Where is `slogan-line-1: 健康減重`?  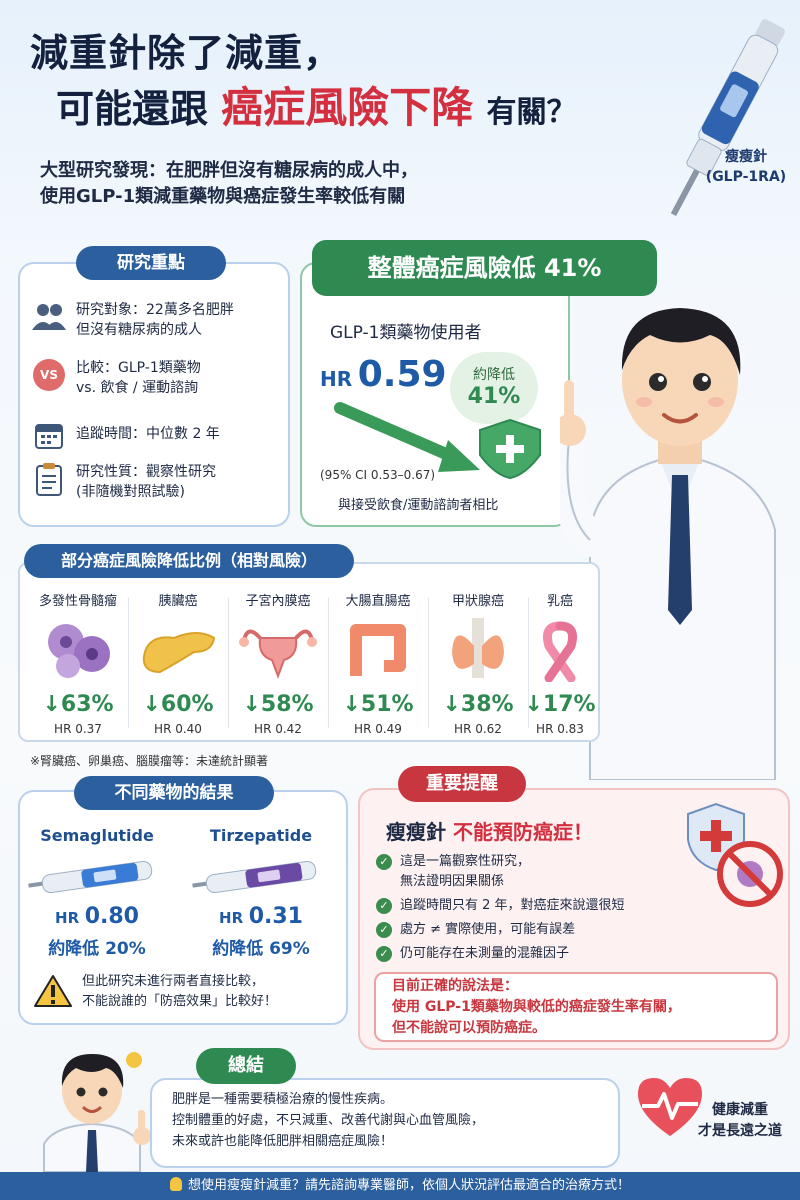 slogan-line-1: 健康減重 is located at coordinates (740, 1110).